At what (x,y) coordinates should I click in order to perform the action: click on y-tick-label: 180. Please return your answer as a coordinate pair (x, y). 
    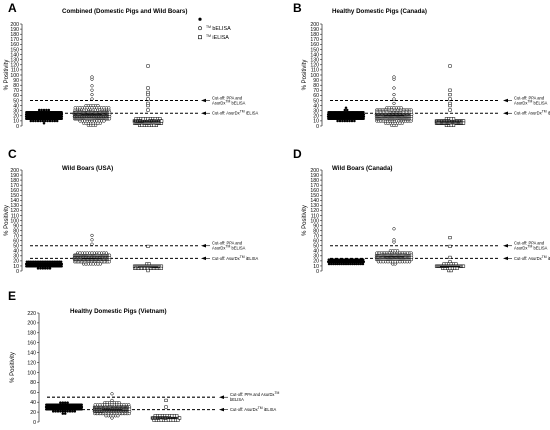
    Looking at the image, I should click on (31, 334).